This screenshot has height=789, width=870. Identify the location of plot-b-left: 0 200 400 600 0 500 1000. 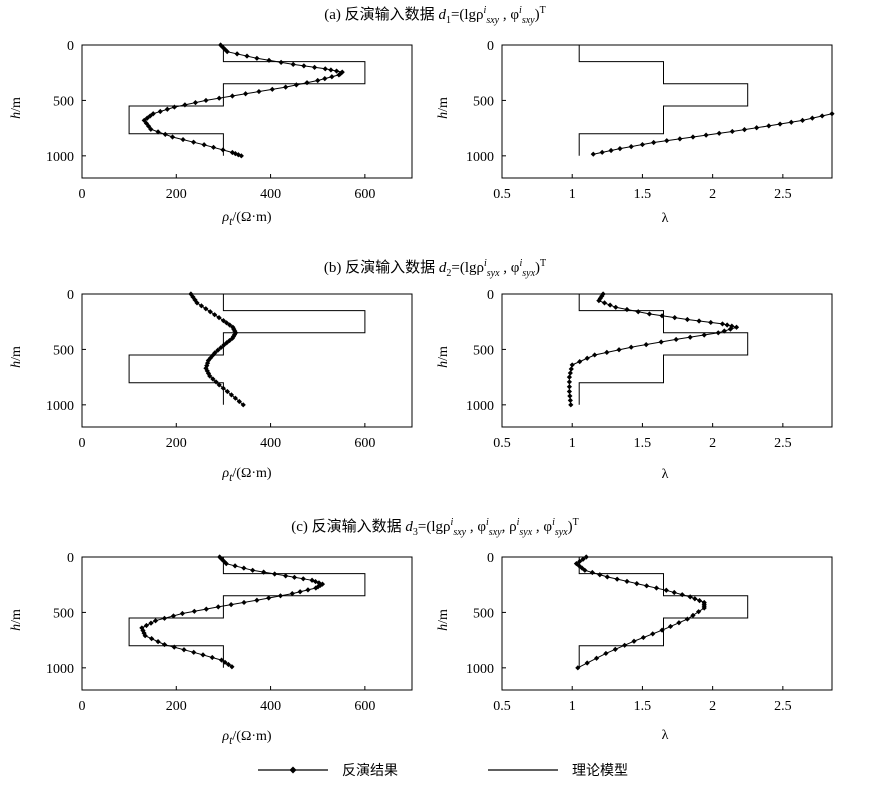
(229, 369).